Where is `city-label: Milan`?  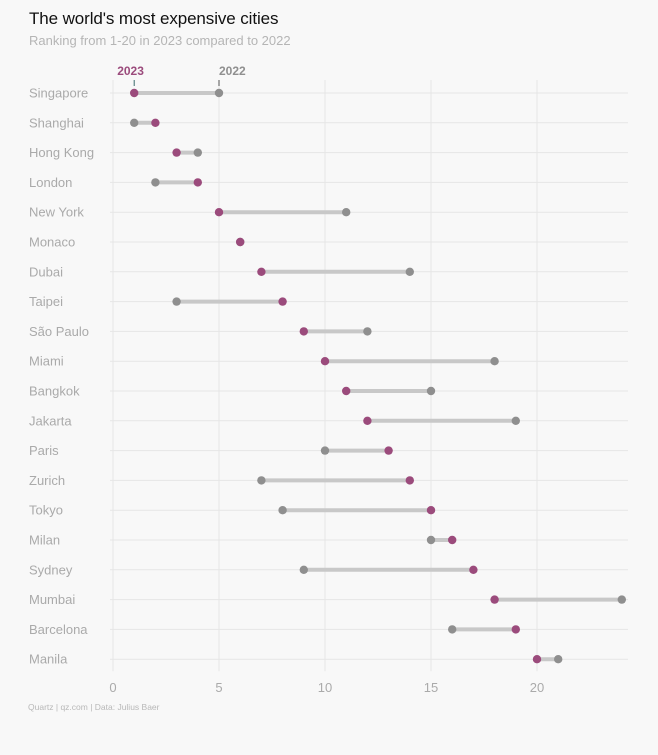 city-label: Milan is located at coordinates (44, 540).